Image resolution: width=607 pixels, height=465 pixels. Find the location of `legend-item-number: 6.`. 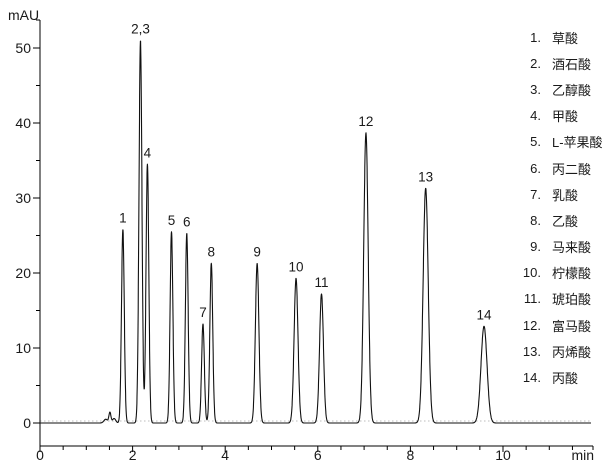

legend-item-number: 6. is located at coordinates (535, 168).